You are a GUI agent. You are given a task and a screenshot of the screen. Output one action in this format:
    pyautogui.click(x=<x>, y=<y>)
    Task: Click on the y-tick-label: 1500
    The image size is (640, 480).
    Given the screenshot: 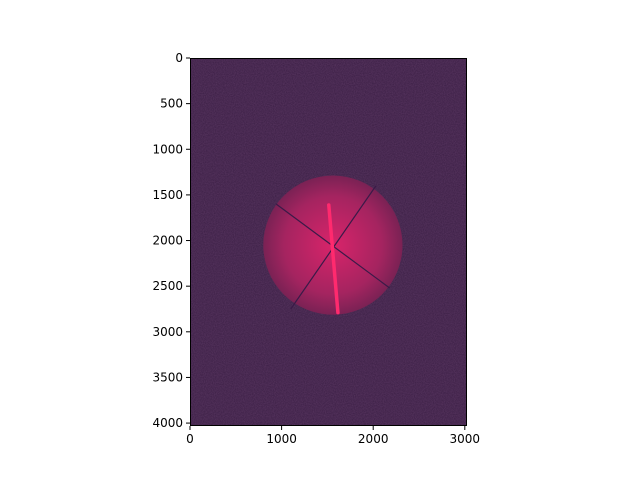 What is the action you would take?
    pyautogui.click(x=167, y=195)
    